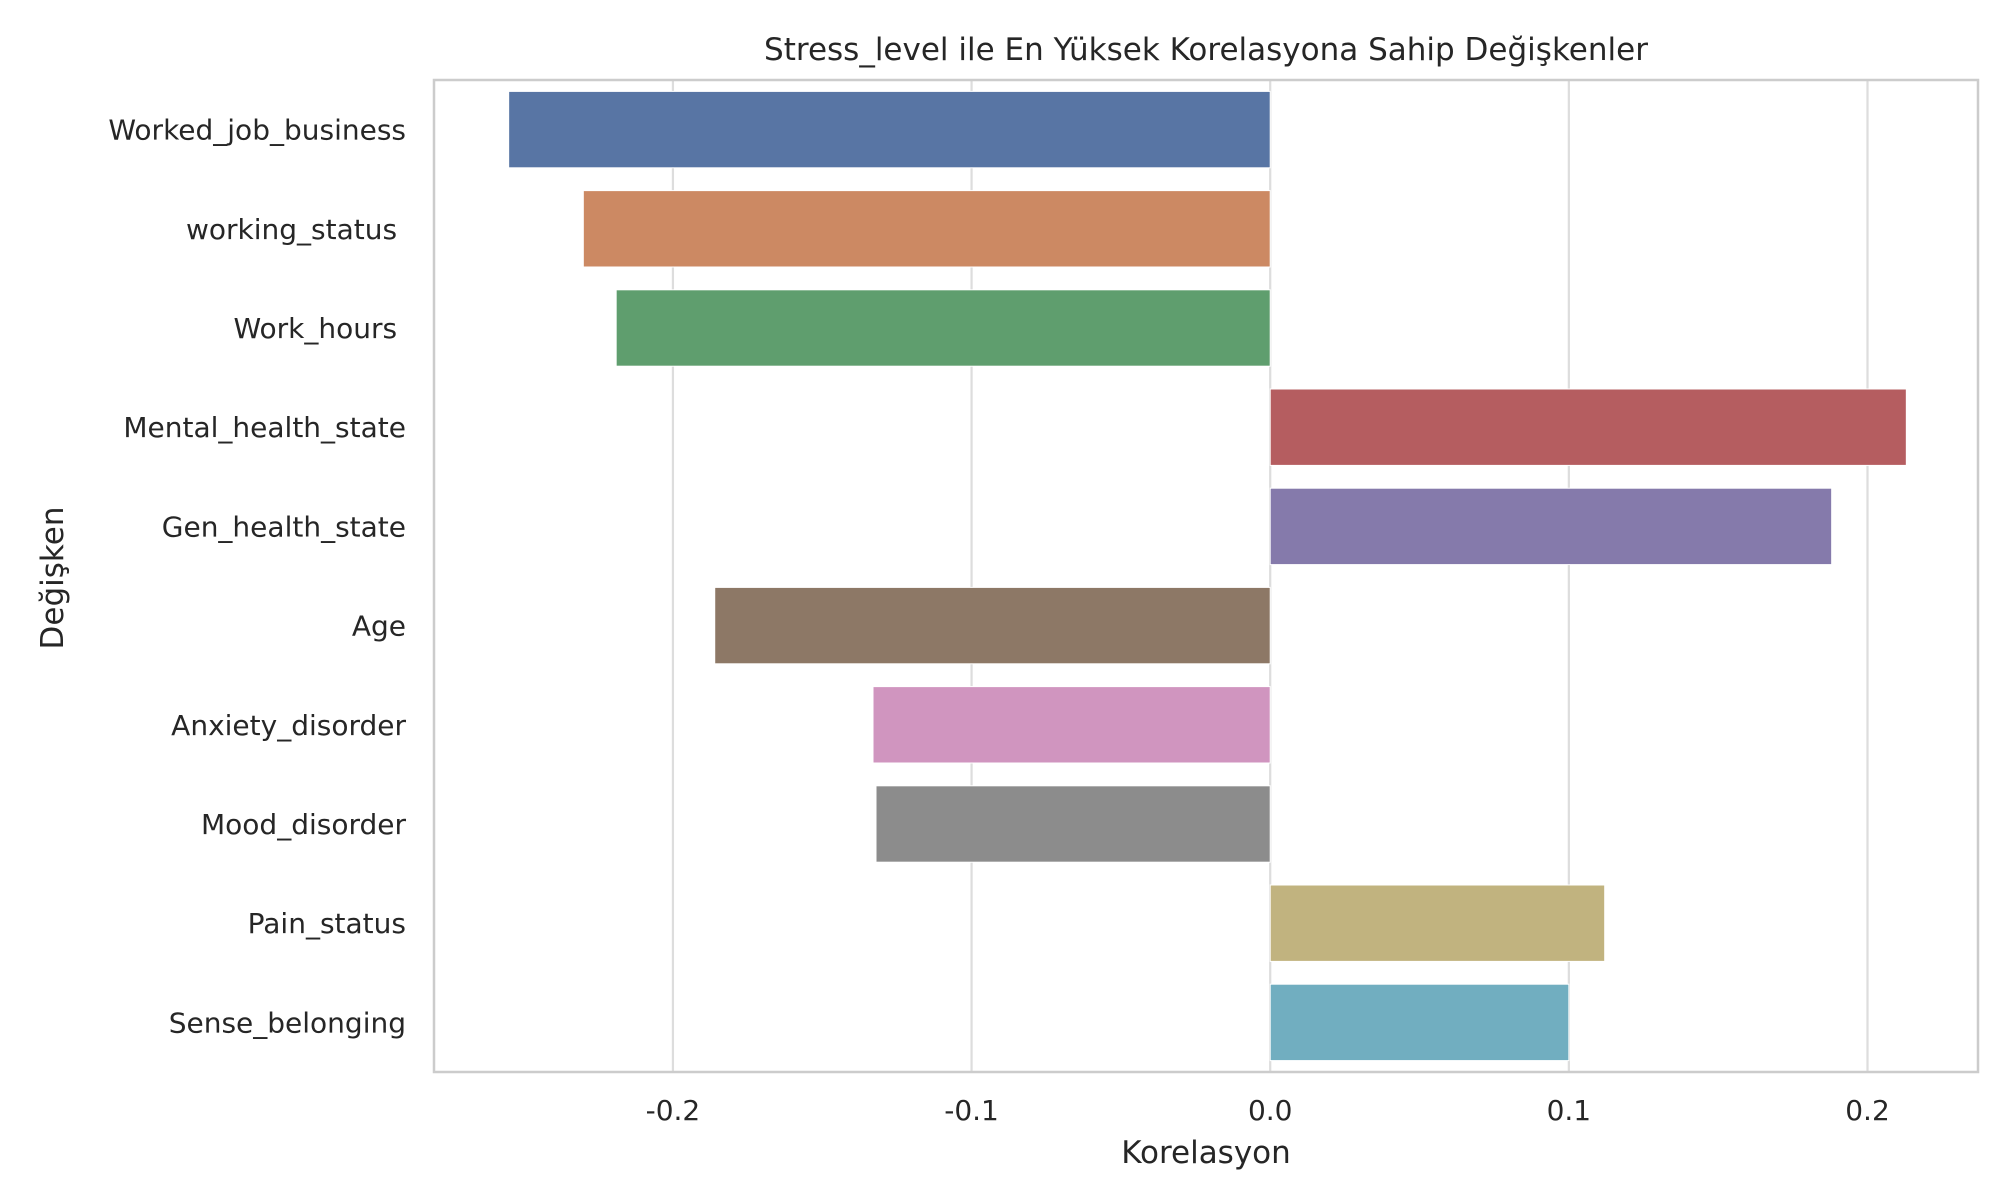 The height and width of the screenshot is (1200, 2000). Describe the element at coordinates (287, 1022) in the screenshot. I see `y-tick-label: Sense_belonging` at that location.